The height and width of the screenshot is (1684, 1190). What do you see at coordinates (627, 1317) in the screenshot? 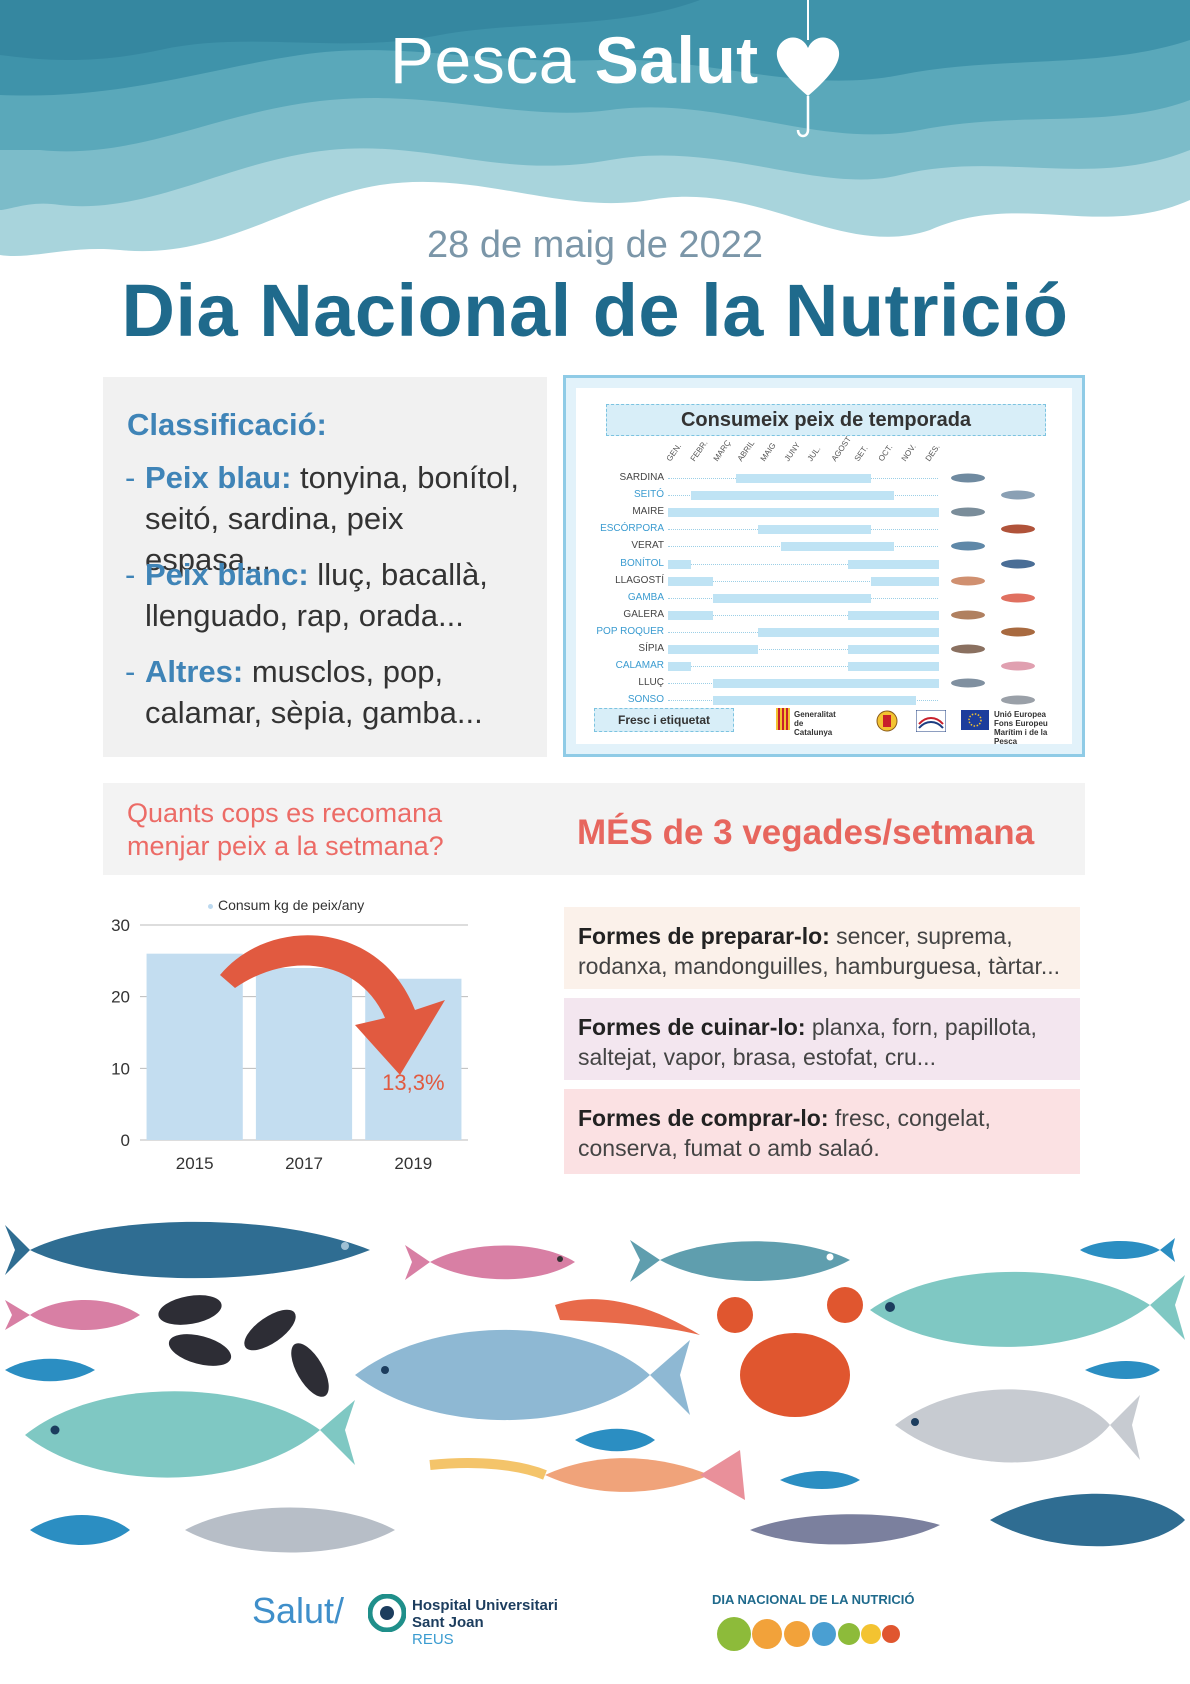
I see `shrimp-illustration` at bounding box center [627, 1317].